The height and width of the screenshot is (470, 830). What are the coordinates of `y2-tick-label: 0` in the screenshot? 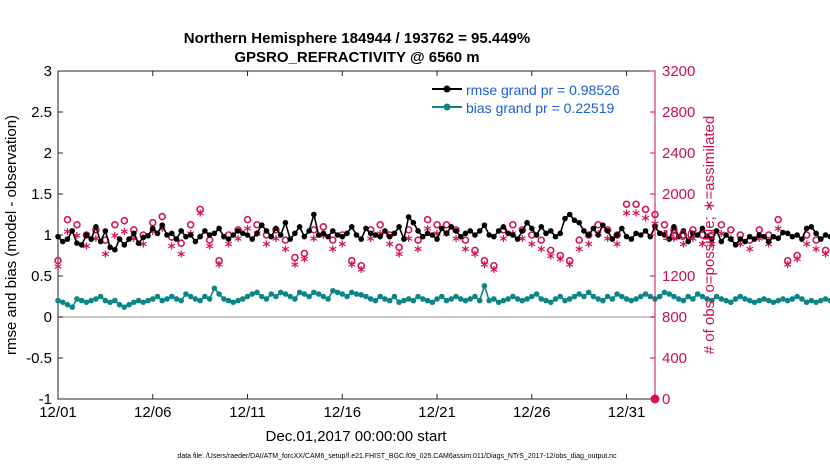 It's located at (666, 399).